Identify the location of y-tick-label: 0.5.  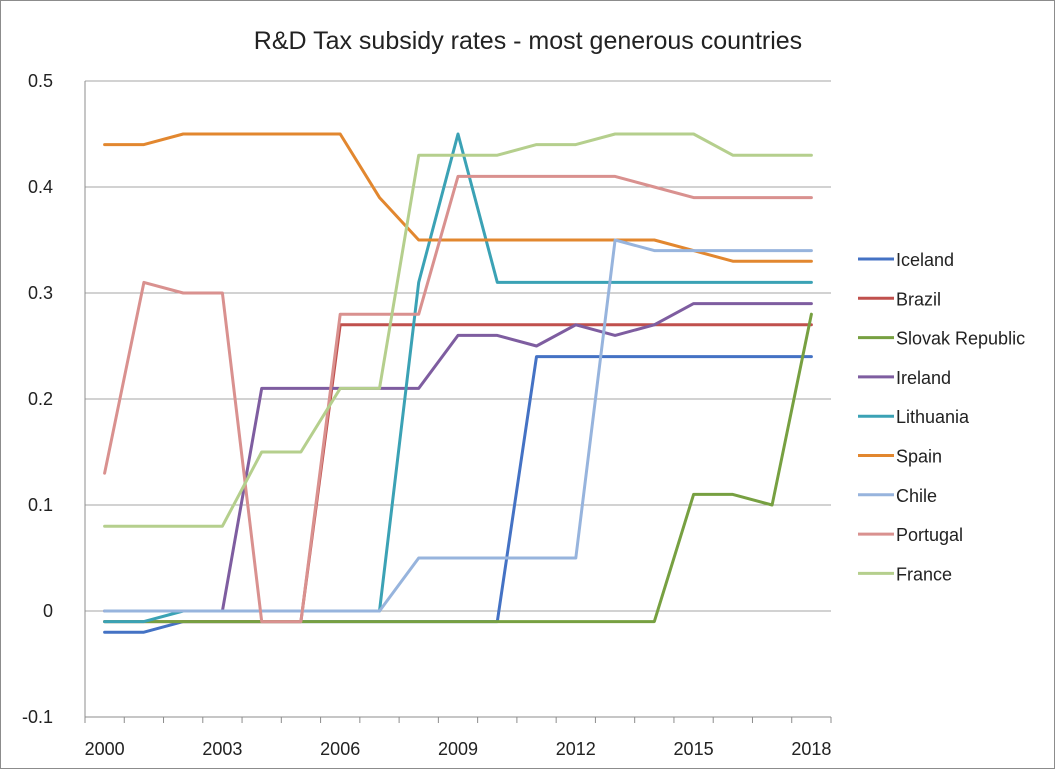
(40, 81).